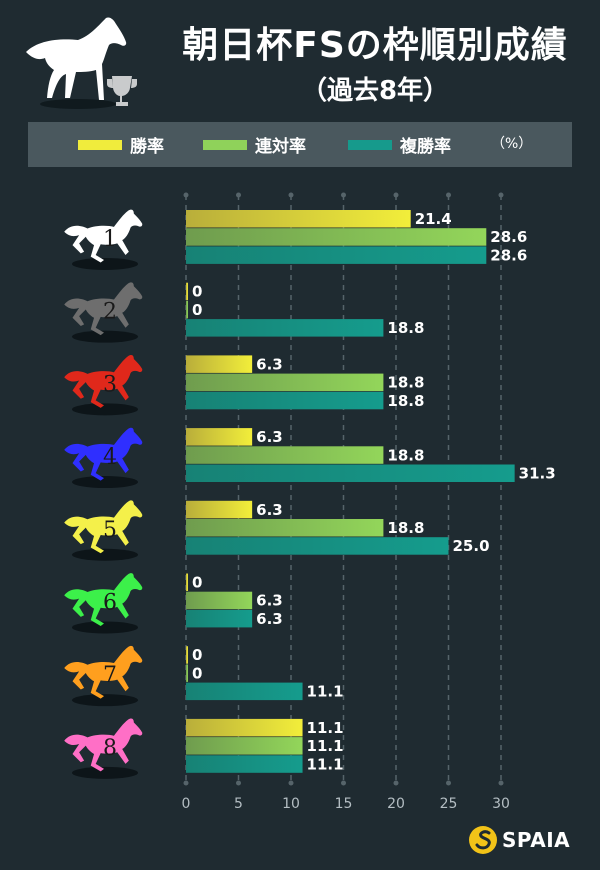 The height and width of the screenshot is (870, 600). Describe the element at coordinates (291, 804) in the screenshot. I see `x-tick-label-10: 10` at that location.